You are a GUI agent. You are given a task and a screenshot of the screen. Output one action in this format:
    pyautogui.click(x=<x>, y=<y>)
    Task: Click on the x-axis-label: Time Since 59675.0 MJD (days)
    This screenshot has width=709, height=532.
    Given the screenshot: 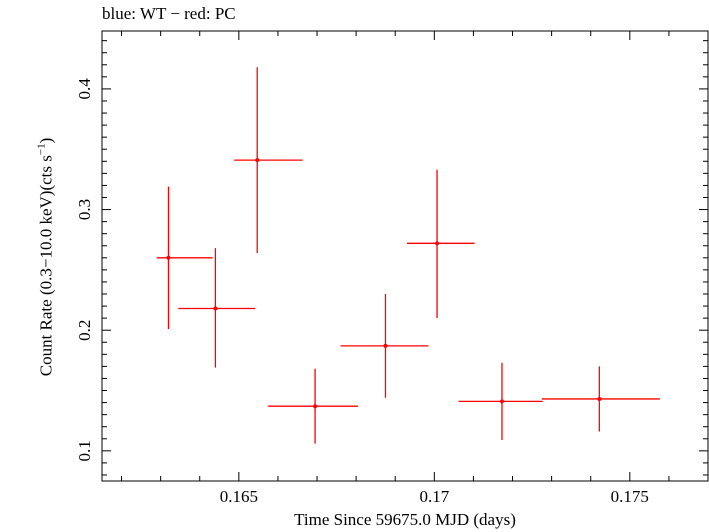 What is the action you would take?
    pyautogui.click(x=405, y=519)
    